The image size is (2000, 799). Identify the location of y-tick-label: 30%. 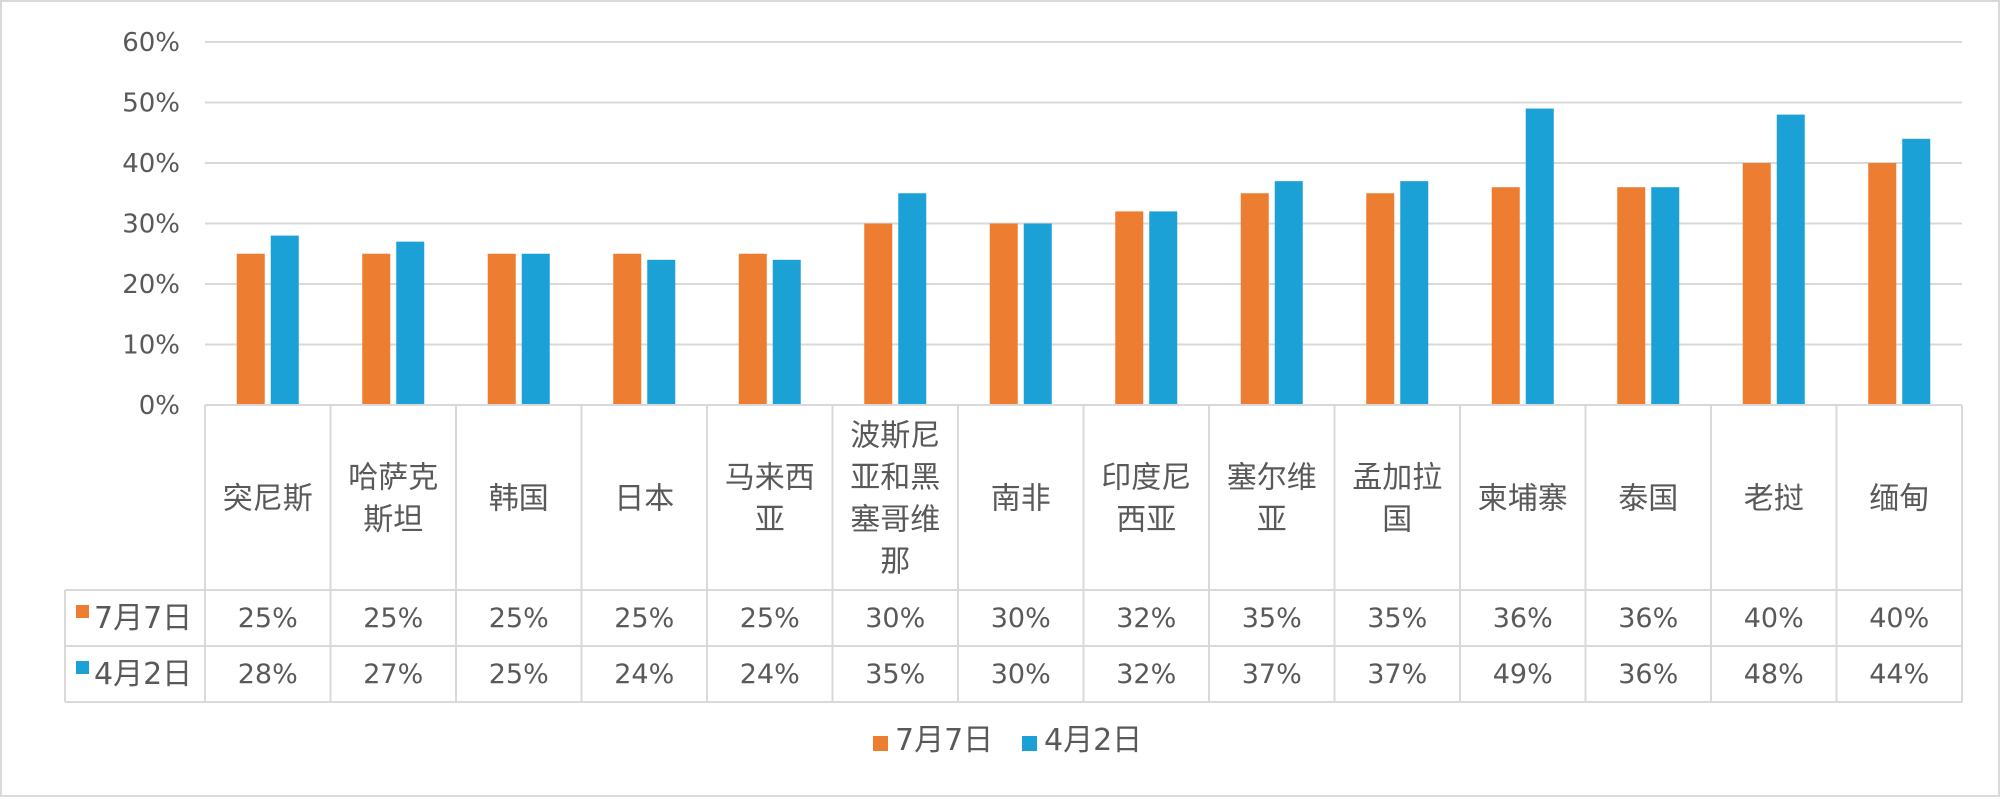
(151, 225).